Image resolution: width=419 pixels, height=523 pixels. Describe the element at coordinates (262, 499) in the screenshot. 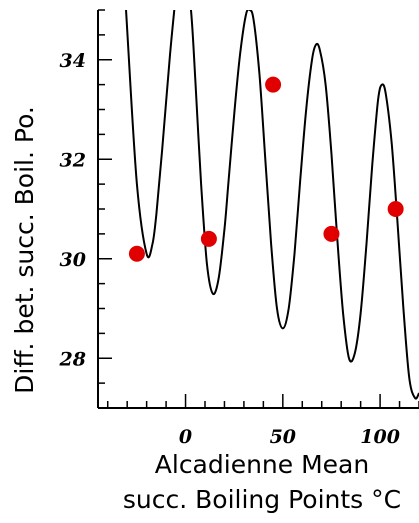

I see `x-axis-title-line-2: succ. Boiling Points °C` at that location.